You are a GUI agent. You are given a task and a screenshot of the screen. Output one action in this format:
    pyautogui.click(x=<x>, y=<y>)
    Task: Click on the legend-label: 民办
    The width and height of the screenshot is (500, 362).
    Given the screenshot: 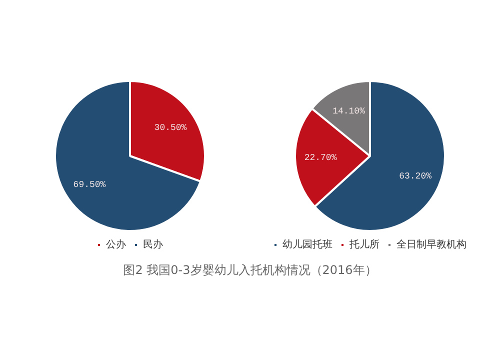 What is the action you would take?
    pyautogui.click(x=153, y=244)
    